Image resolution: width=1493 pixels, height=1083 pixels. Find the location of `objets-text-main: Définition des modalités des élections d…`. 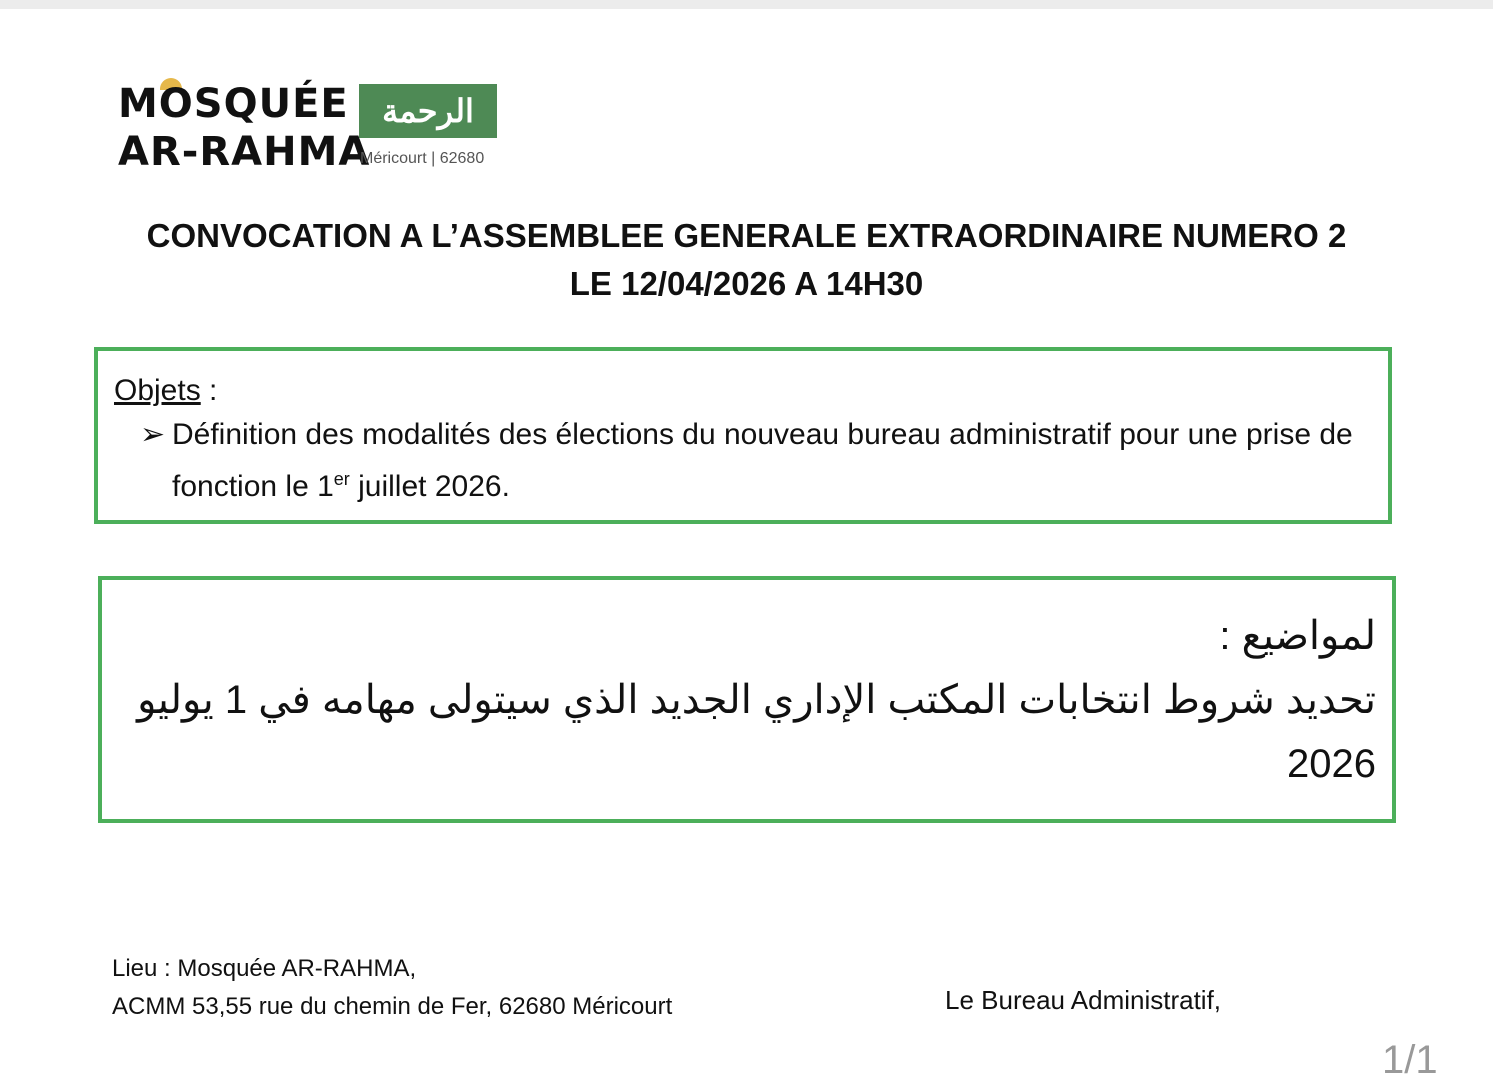

objets-text-main: Définition des modalités des élections d… is located at coordinates (762, 460).